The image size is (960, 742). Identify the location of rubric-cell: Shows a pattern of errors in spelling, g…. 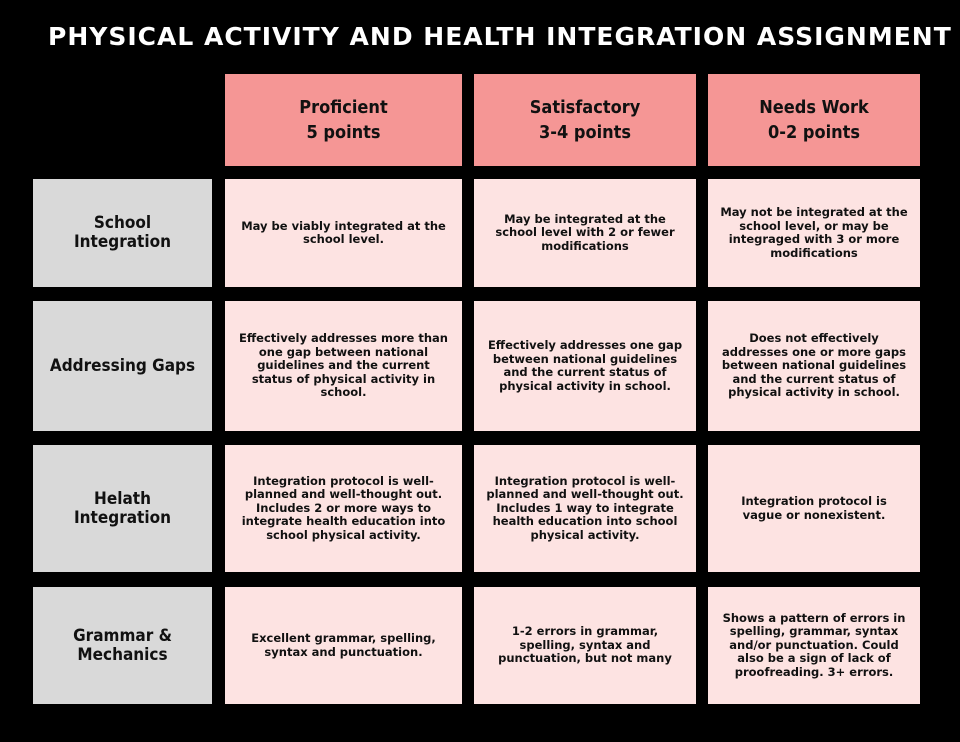
(814, 645).